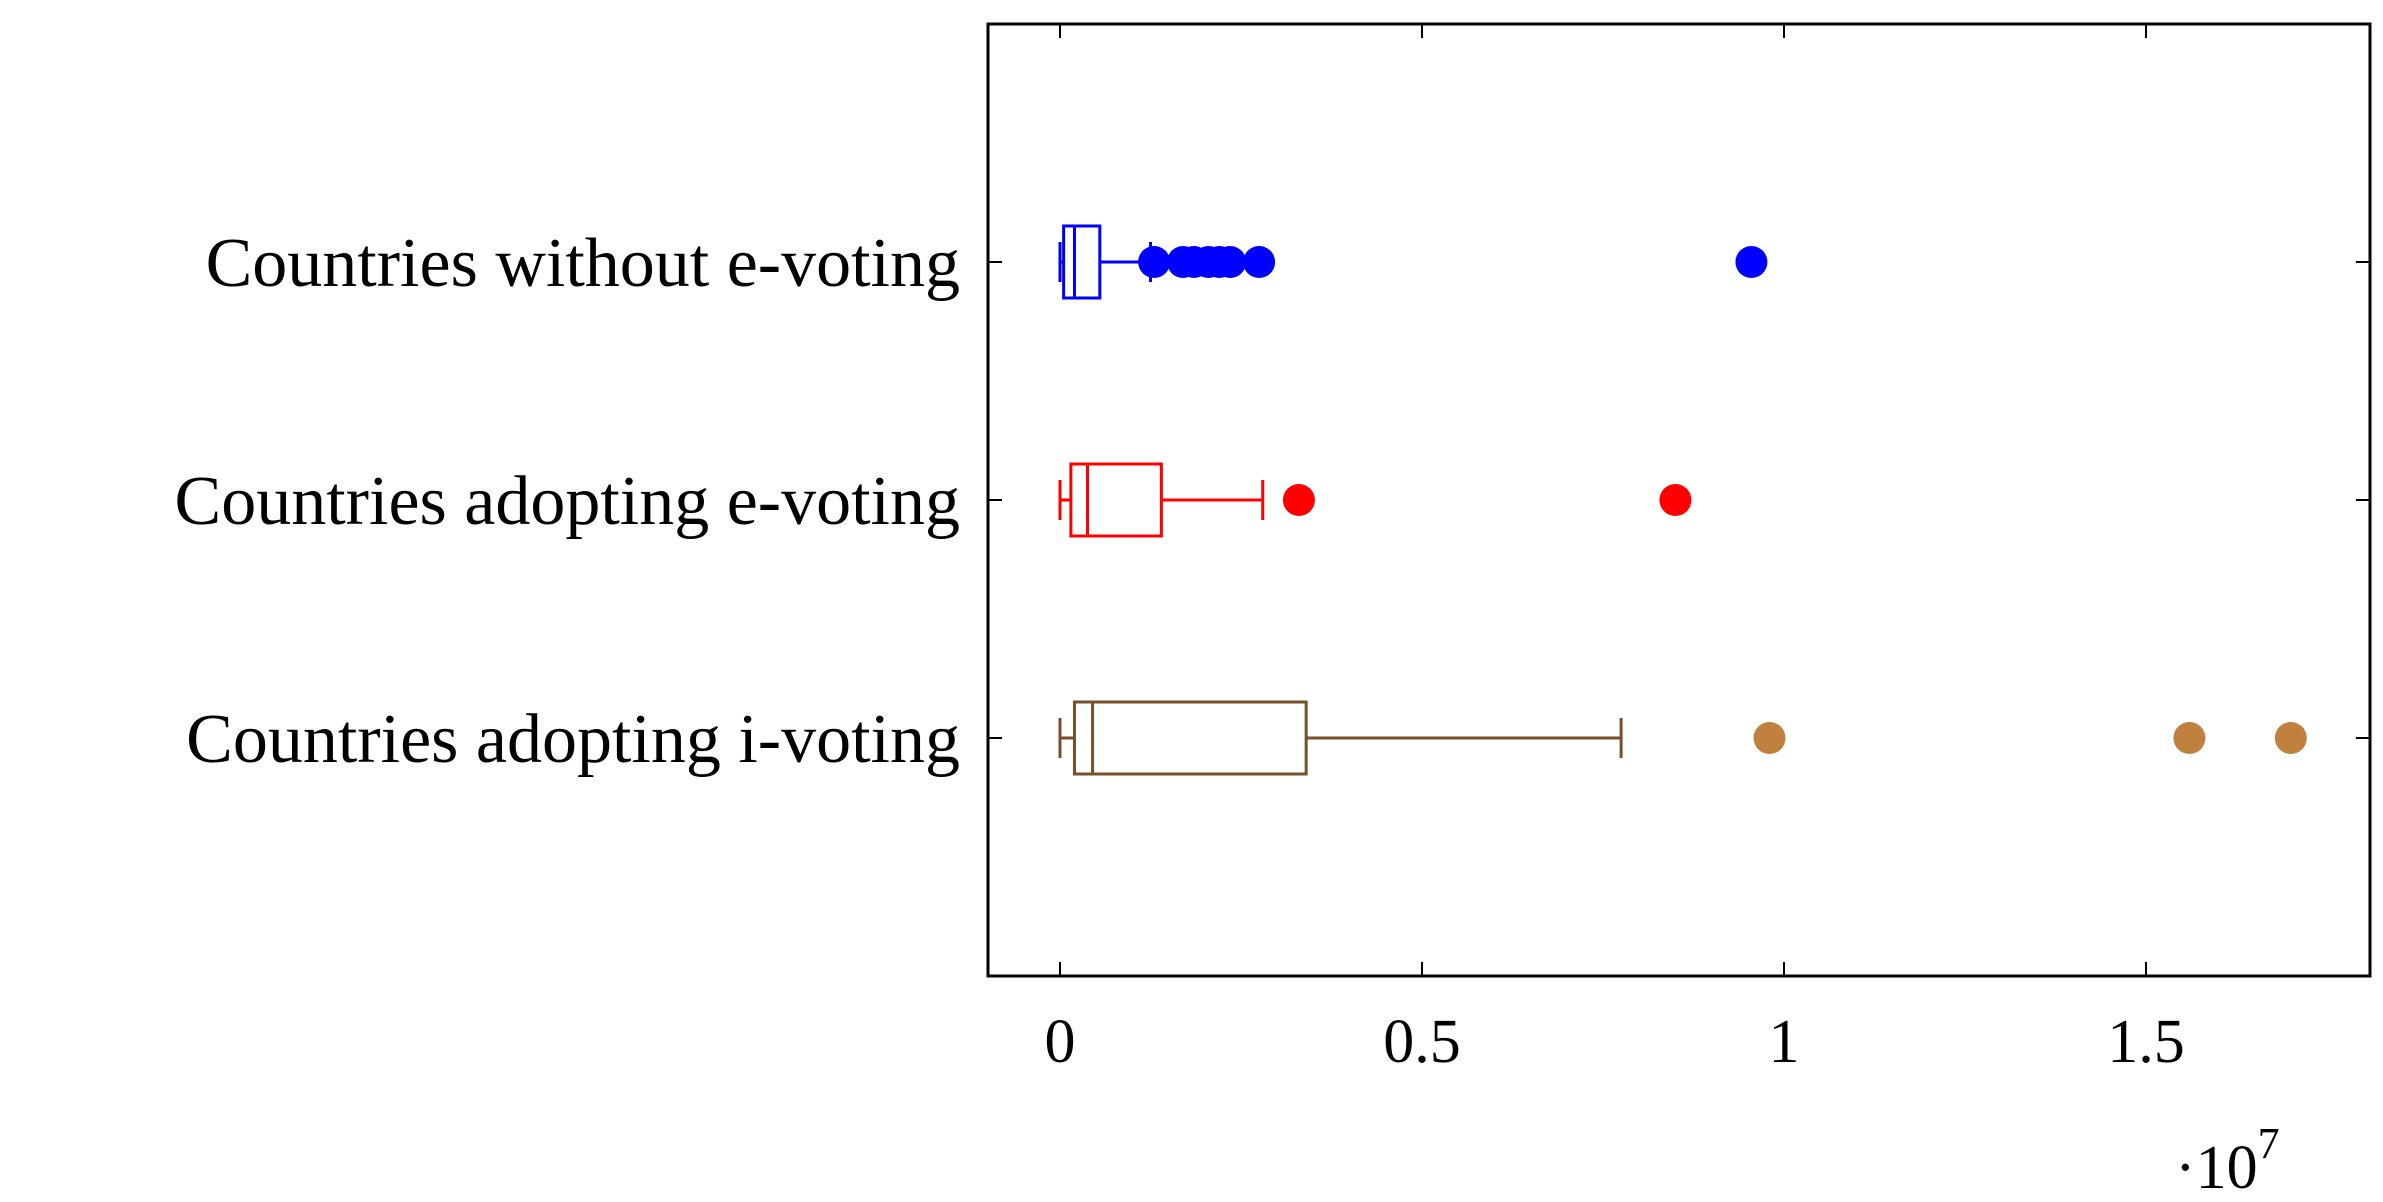  What do you see at coordinates (1784, 1042) in the screenshot?
I see `x-tick-label-2: 1` at bounding box center [1784, 1042].